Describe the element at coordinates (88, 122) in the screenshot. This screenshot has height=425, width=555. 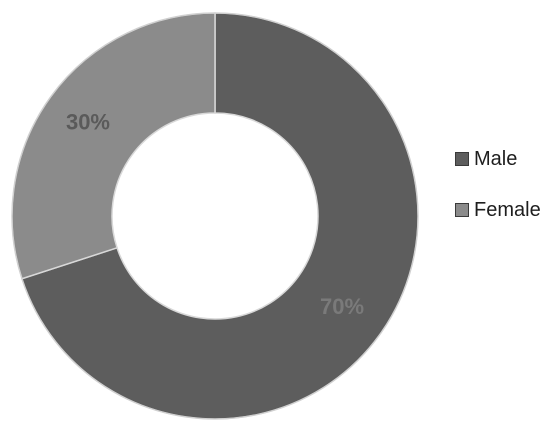
I see `slice-label-female: 30%` at that location.